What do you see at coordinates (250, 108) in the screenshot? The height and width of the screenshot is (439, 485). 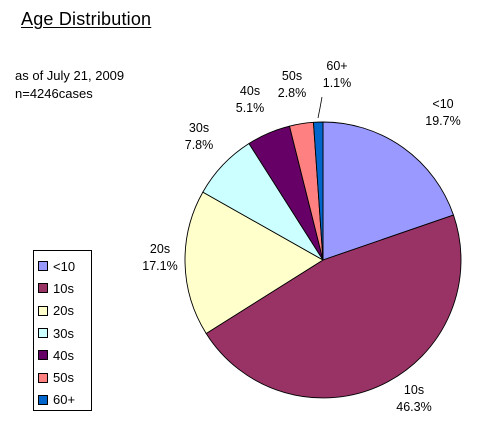 I see `slice-value-label: 5.1%` at bounding box center [250, 108].